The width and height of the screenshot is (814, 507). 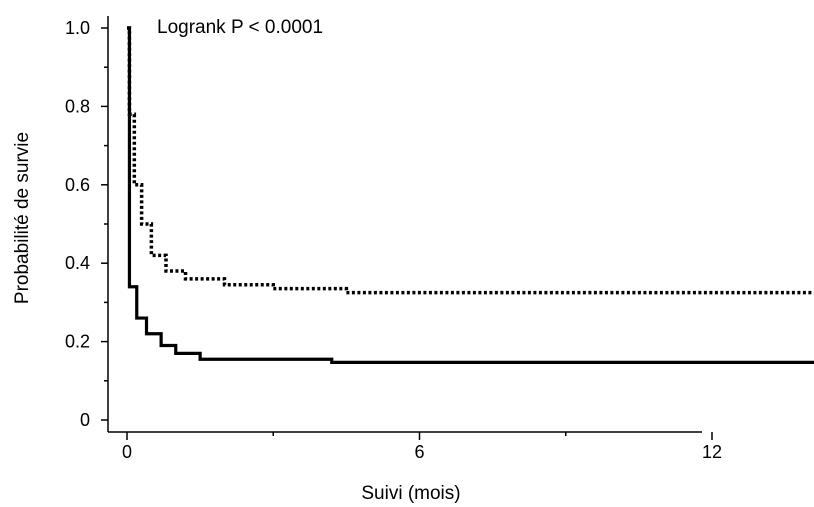 I want to click on y-ticks: 0 0.2 0.4 0.6 0.8 1.0, so click(x=86, y=224).